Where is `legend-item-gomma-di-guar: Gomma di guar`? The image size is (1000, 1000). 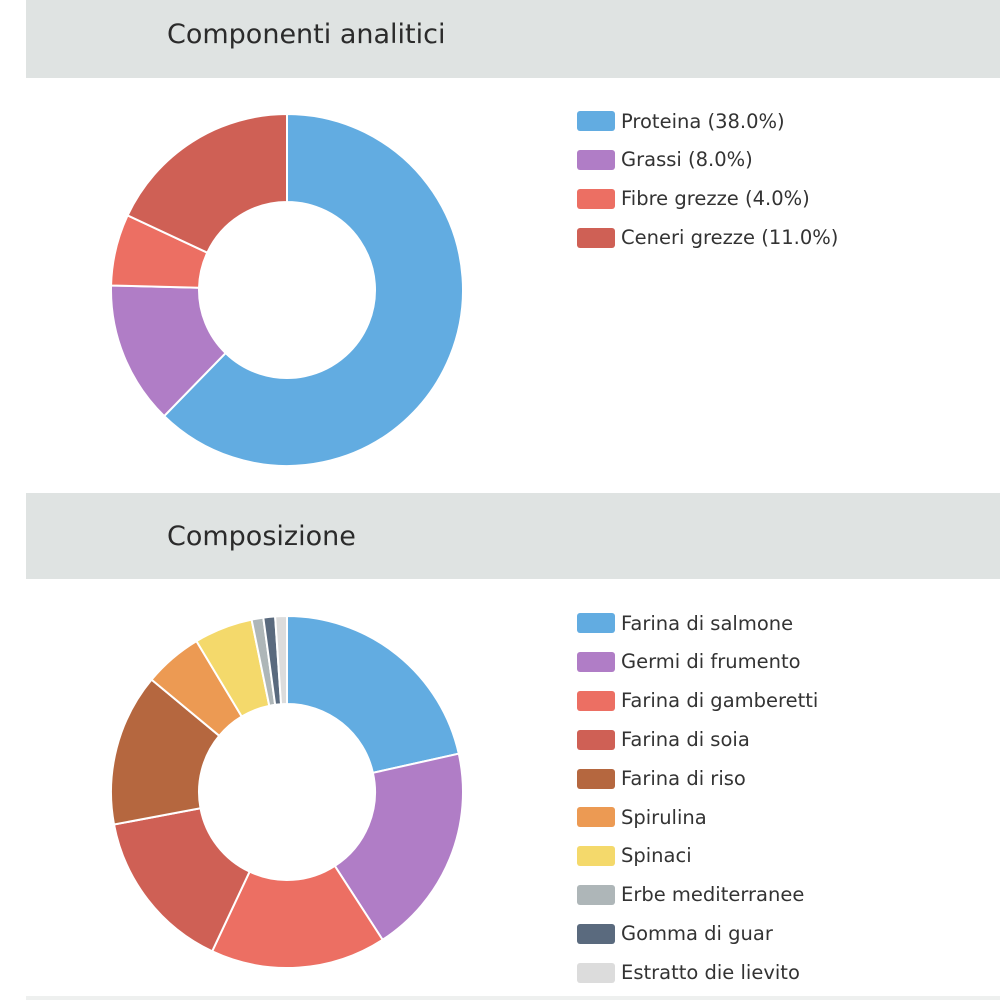 legend-item-gomma-di-guar: Gomma di guar is located at coordinates (697, 933).